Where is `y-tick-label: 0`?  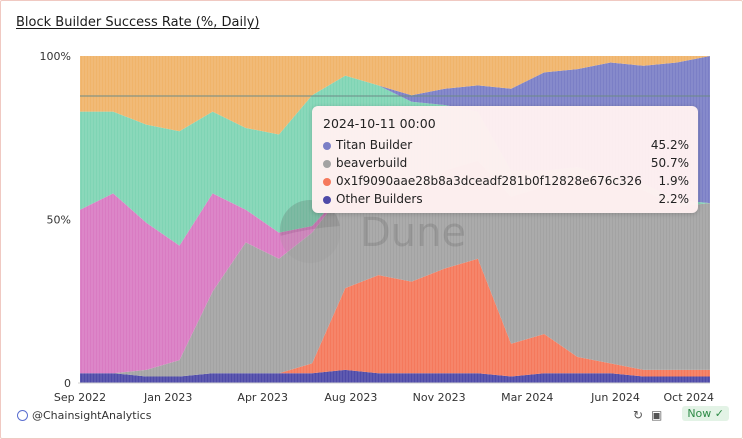
y-tick-label: 0 is located at coordinates (67, 383).